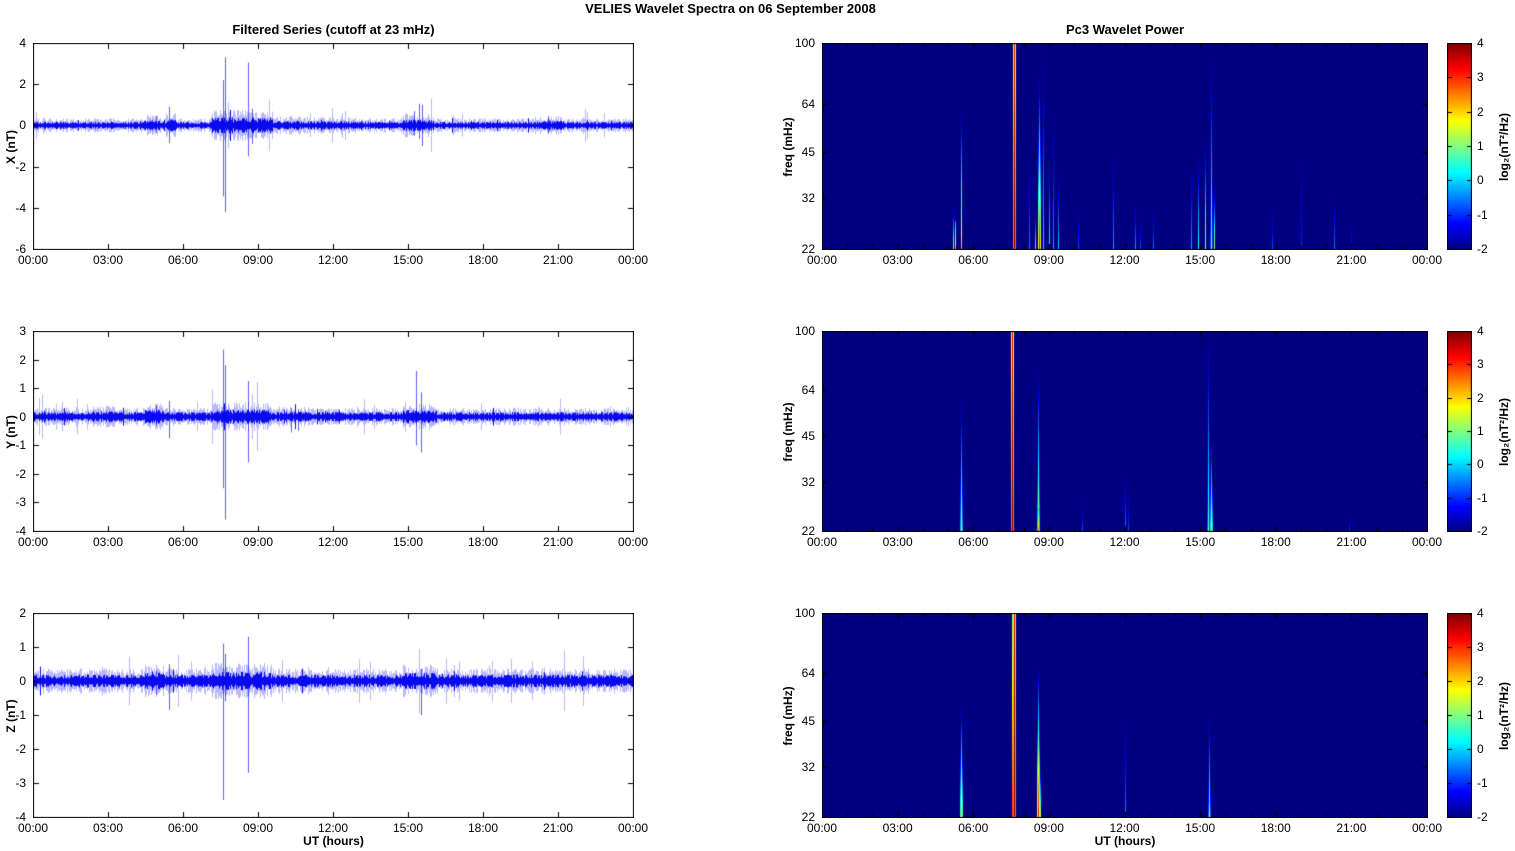  I want to click on colorbar-x, so click(1459, 146).